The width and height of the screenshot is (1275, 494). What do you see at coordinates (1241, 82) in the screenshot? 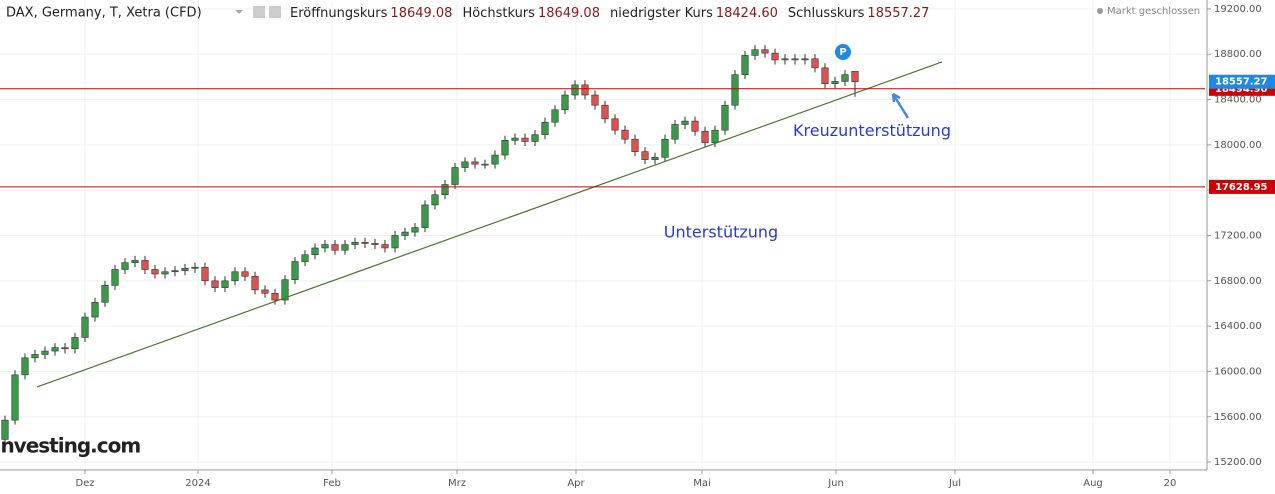
I see `last-price-label: 18557.27` at bounding box center [1241, 82].